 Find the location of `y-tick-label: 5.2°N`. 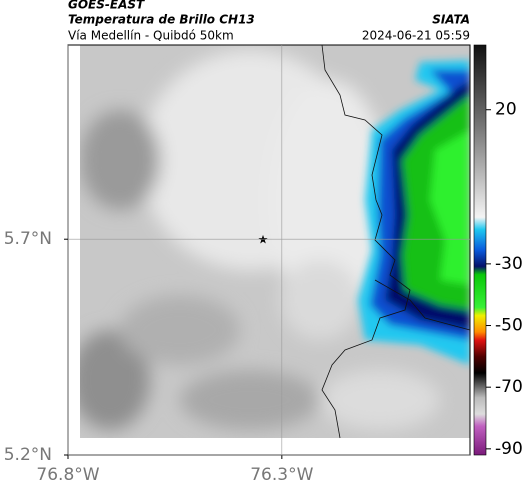

y-tick-label: 5.2°N is located at coordinates (28, 455).